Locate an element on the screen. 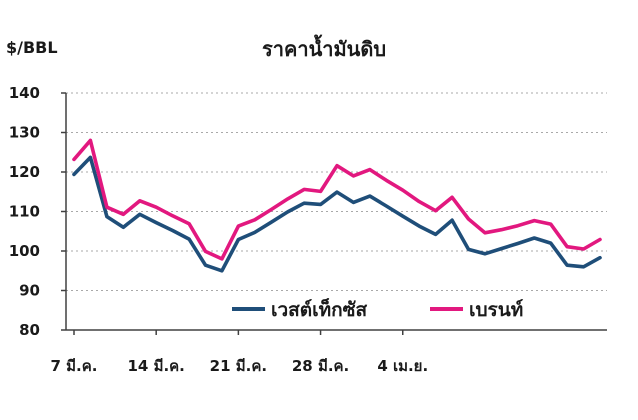 The width and height of the screenshot is (638, 420). y-axis-unit-label: $/BBL is located at coordinates (32, 47).